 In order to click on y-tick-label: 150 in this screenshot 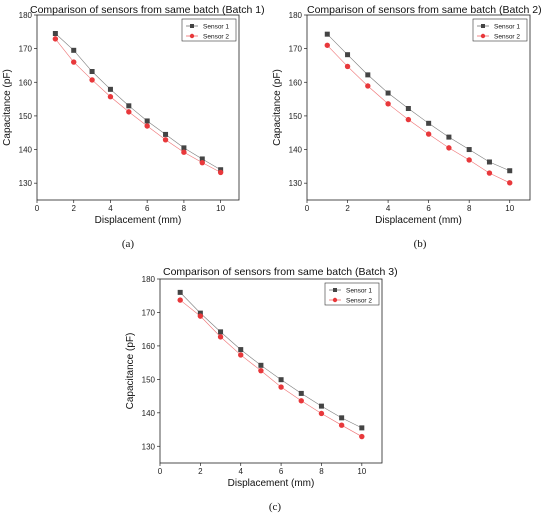, I will do `click(149, 379)`.